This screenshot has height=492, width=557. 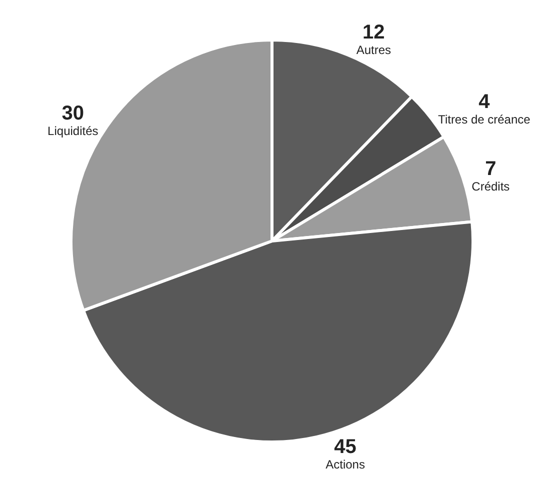 What do you see at coordinates (484, 119) in the screenshot?
I see `slice-label: Titres de créance` at bounding box center [484, 119].